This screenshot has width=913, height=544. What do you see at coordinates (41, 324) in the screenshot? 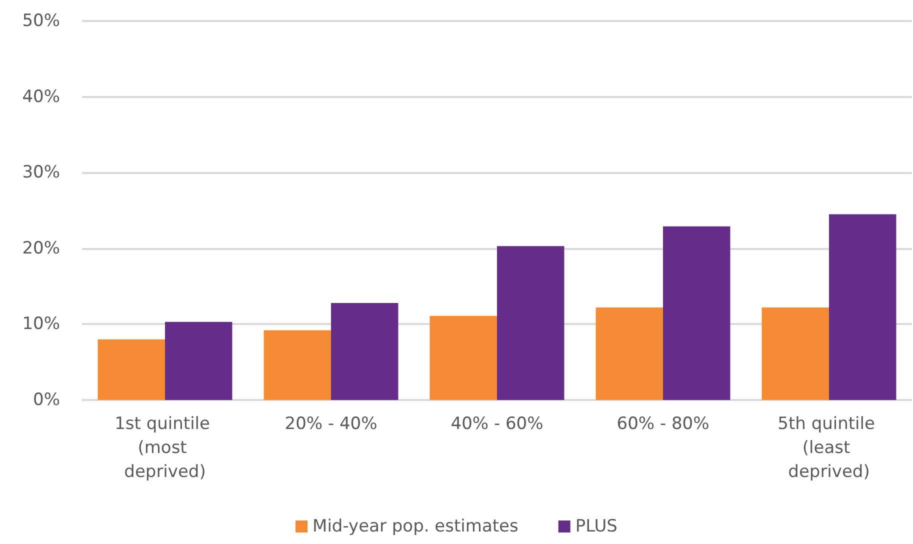
I see `y-tick-label: 10%` at bounding box center [41, 324].